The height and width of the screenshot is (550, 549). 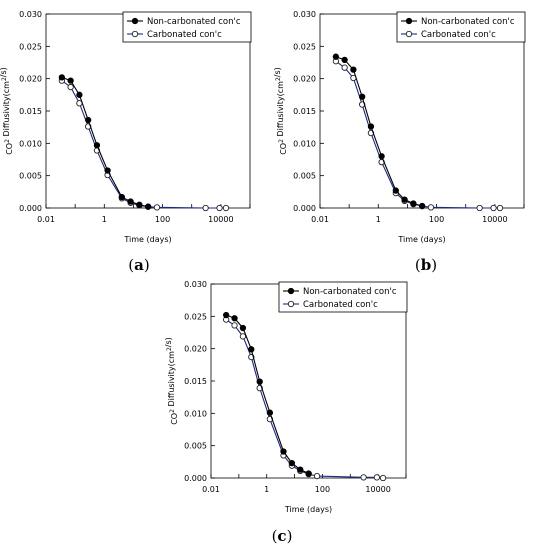 I want to click on panel-label: (c), so click(x=282, y=536).